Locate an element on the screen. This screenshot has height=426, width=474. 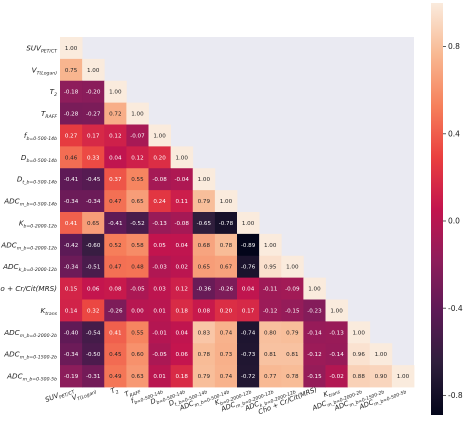
cell-value-label: 0.46 is located at coordinates (71, 158).